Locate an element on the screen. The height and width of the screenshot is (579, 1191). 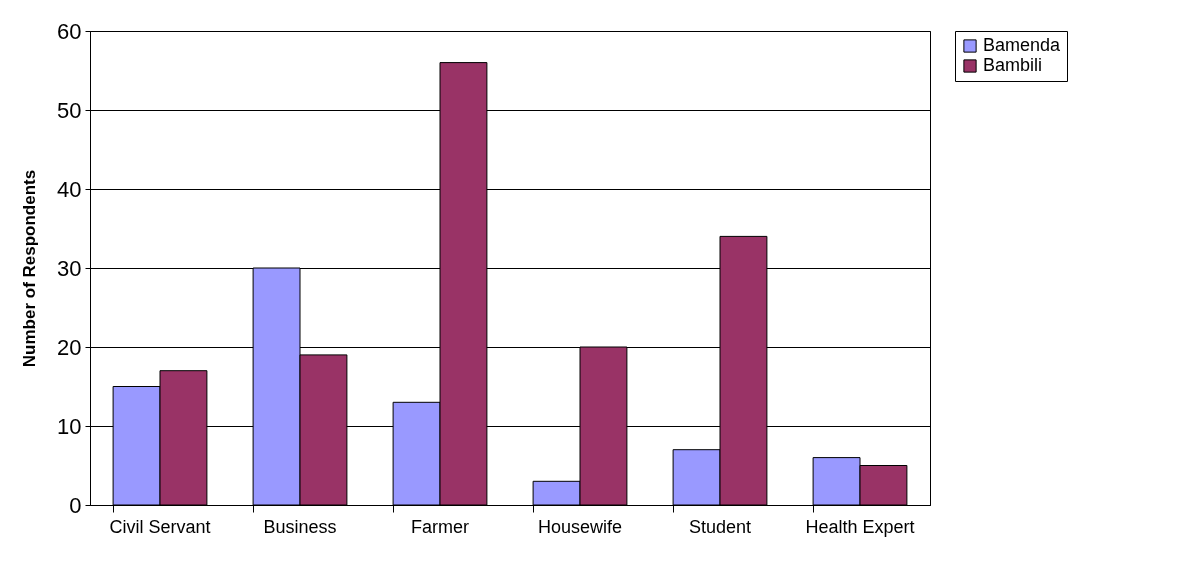
y-tick-label: 0 is located at coordinates (75, 505).